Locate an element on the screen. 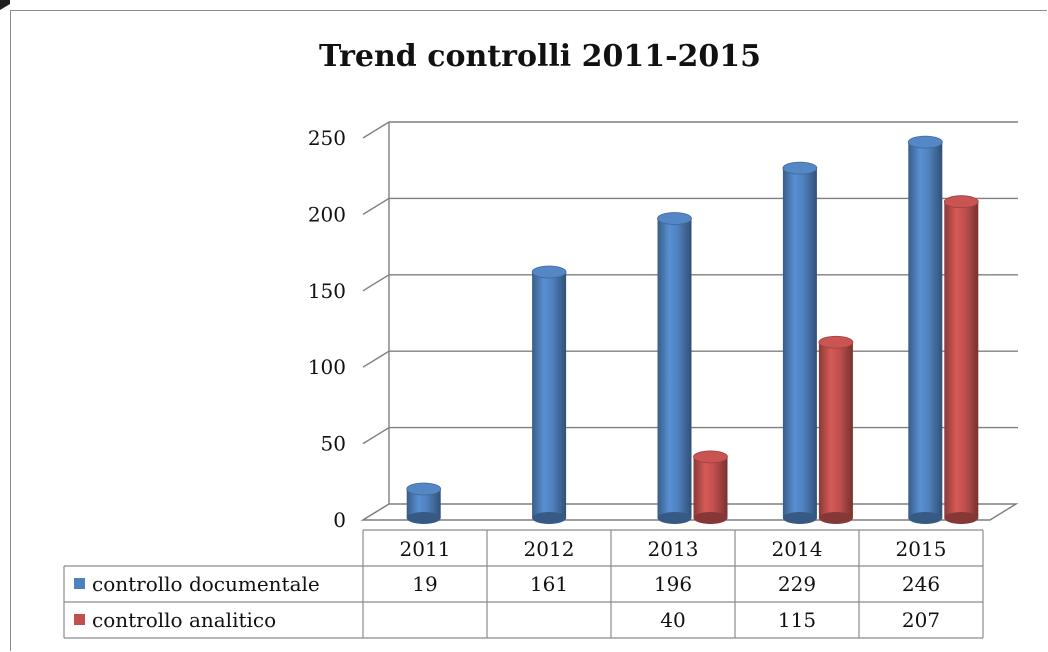  data-label: 246 is located at coordinates (921, 584).